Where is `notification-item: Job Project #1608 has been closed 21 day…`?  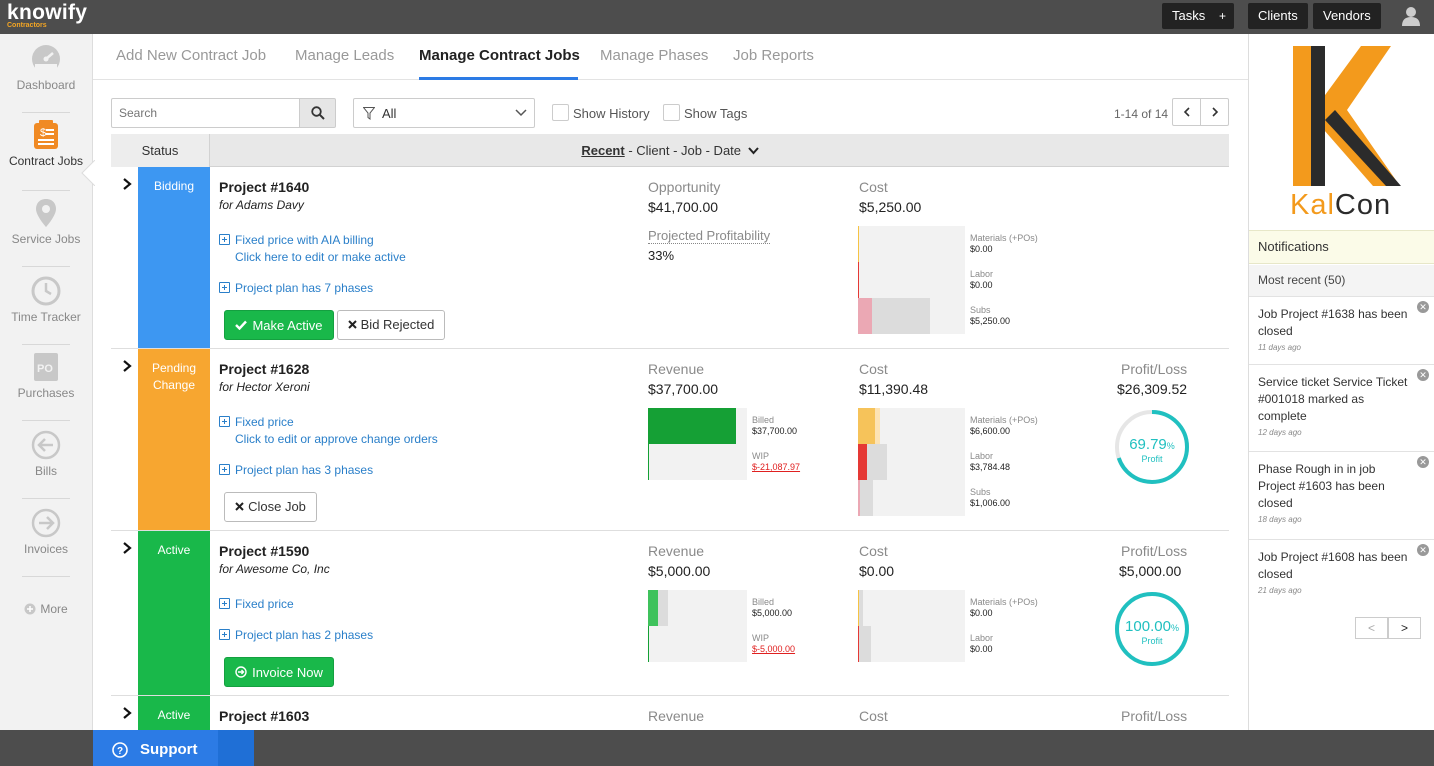 notification-item: Job Project #1608 has been closed 21 day… is located at coordinates (1341, 575).